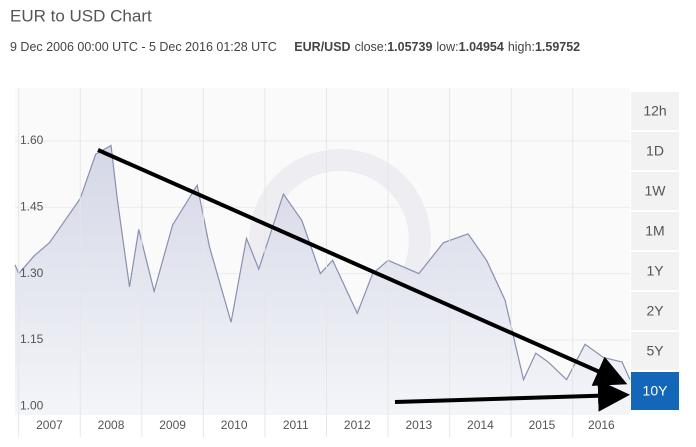 Image resolution: width=696 pixels, height=447 pixels. I want to click on range-label: 10Y, so click(656, 391).